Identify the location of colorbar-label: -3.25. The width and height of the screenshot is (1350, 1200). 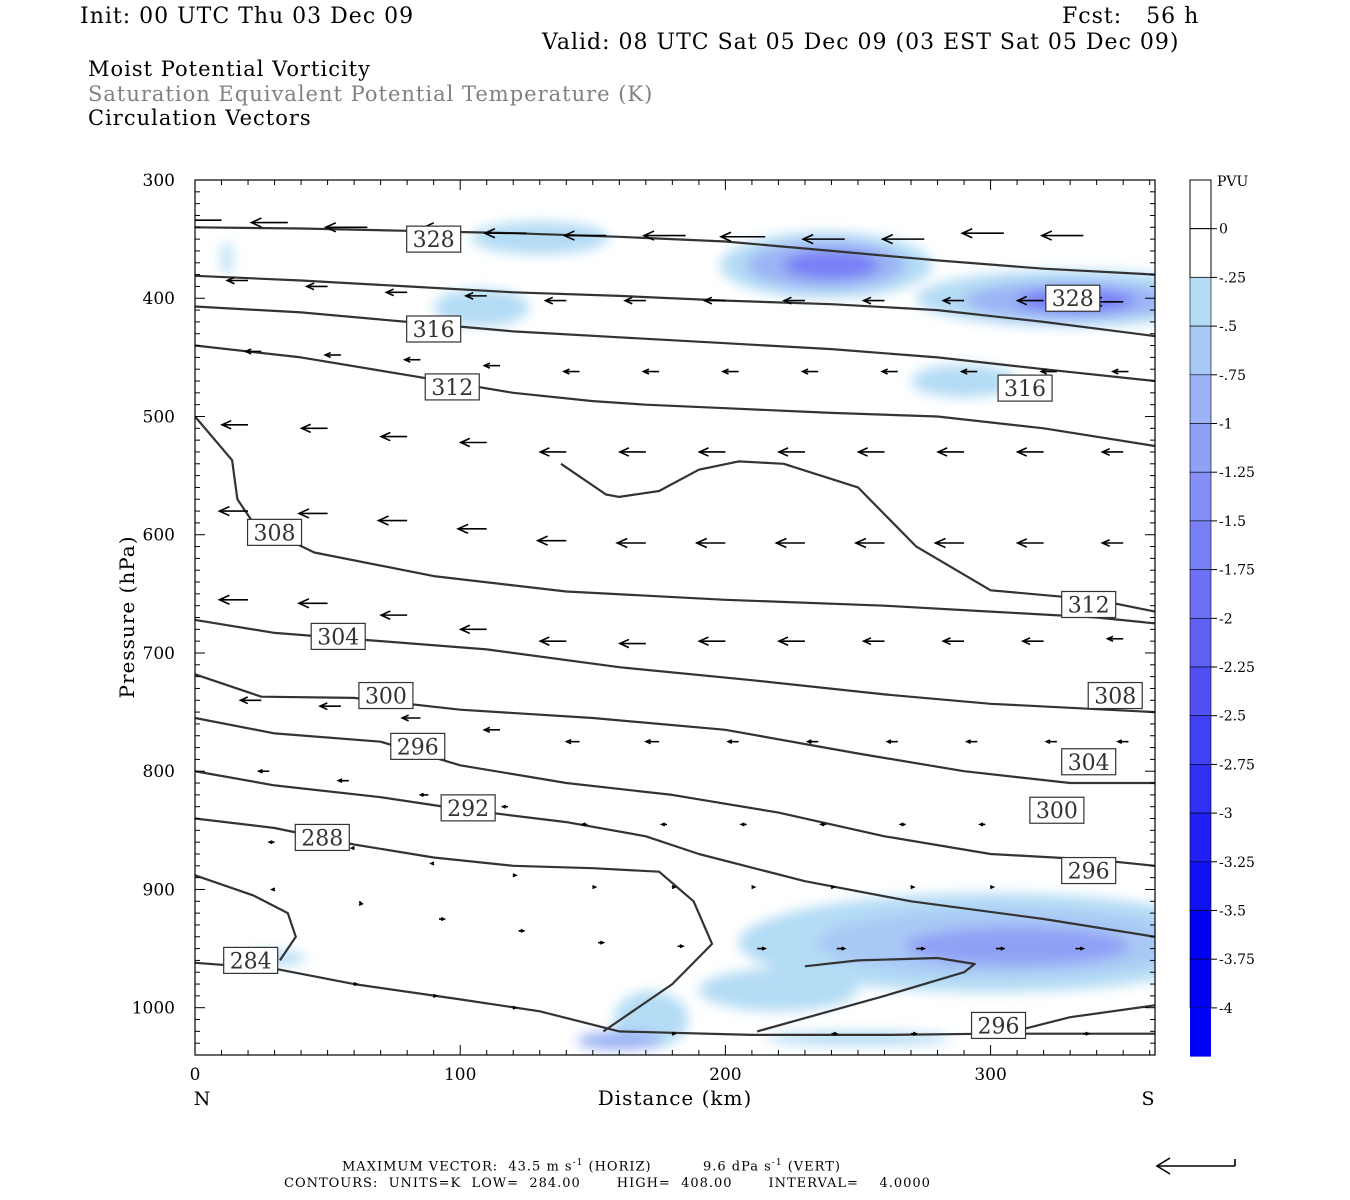
(1237, 863).